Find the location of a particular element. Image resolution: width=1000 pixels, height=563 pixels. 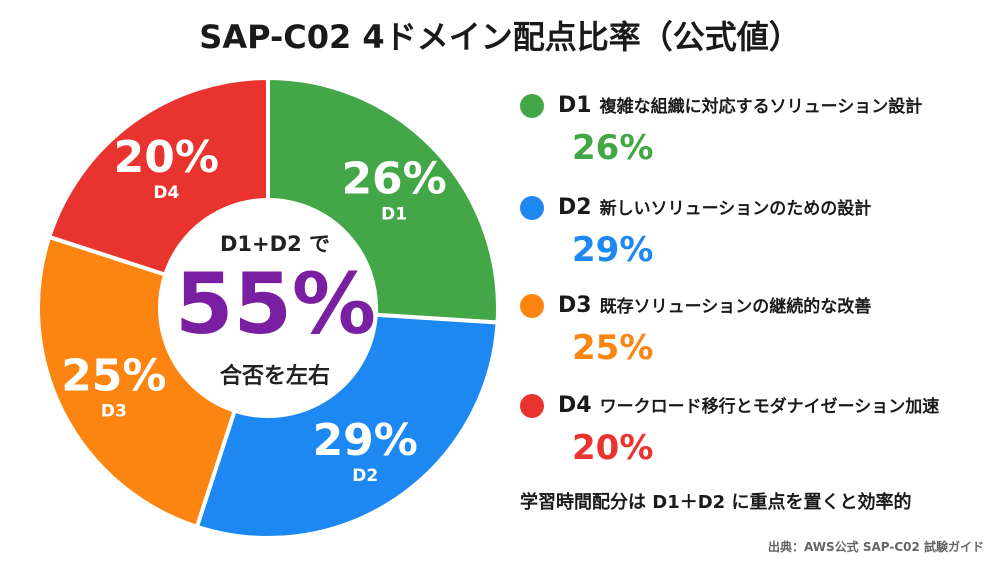

legend-text: 新しいソリューションのための設計 is located at coordinates (735, 209).